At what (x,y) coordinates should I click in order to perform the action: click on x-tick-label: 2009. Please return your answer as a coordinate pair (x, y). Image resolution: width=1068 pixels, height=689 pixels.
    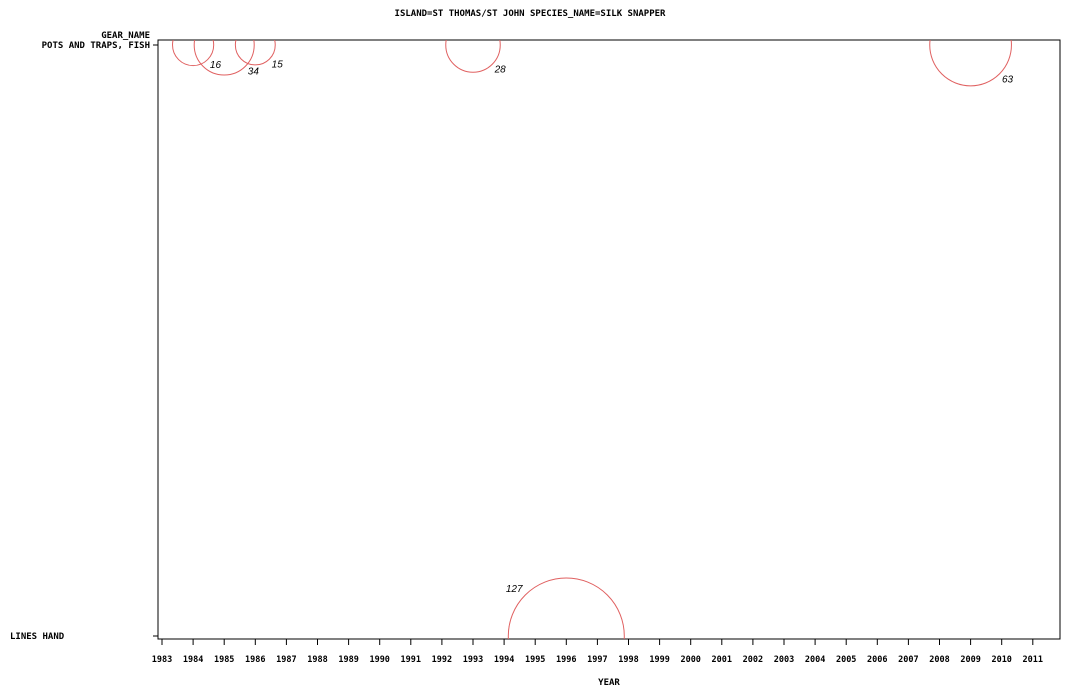
    Looking at the image, I should click on (970, 660).